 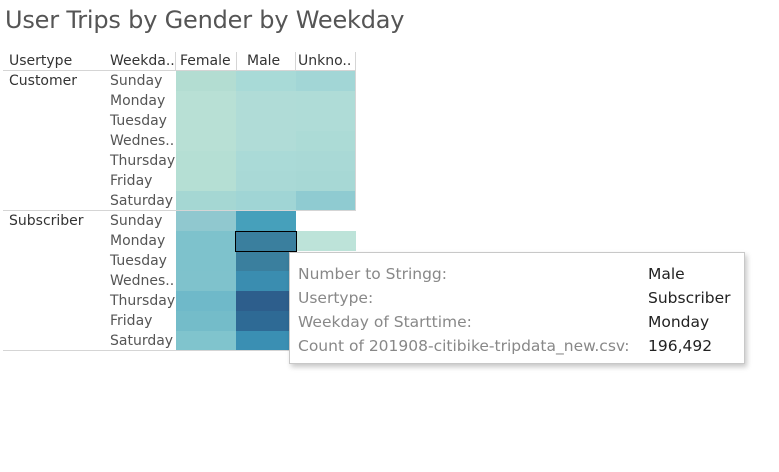 I want to click on header-male: Male, so click(x=264, y=61).